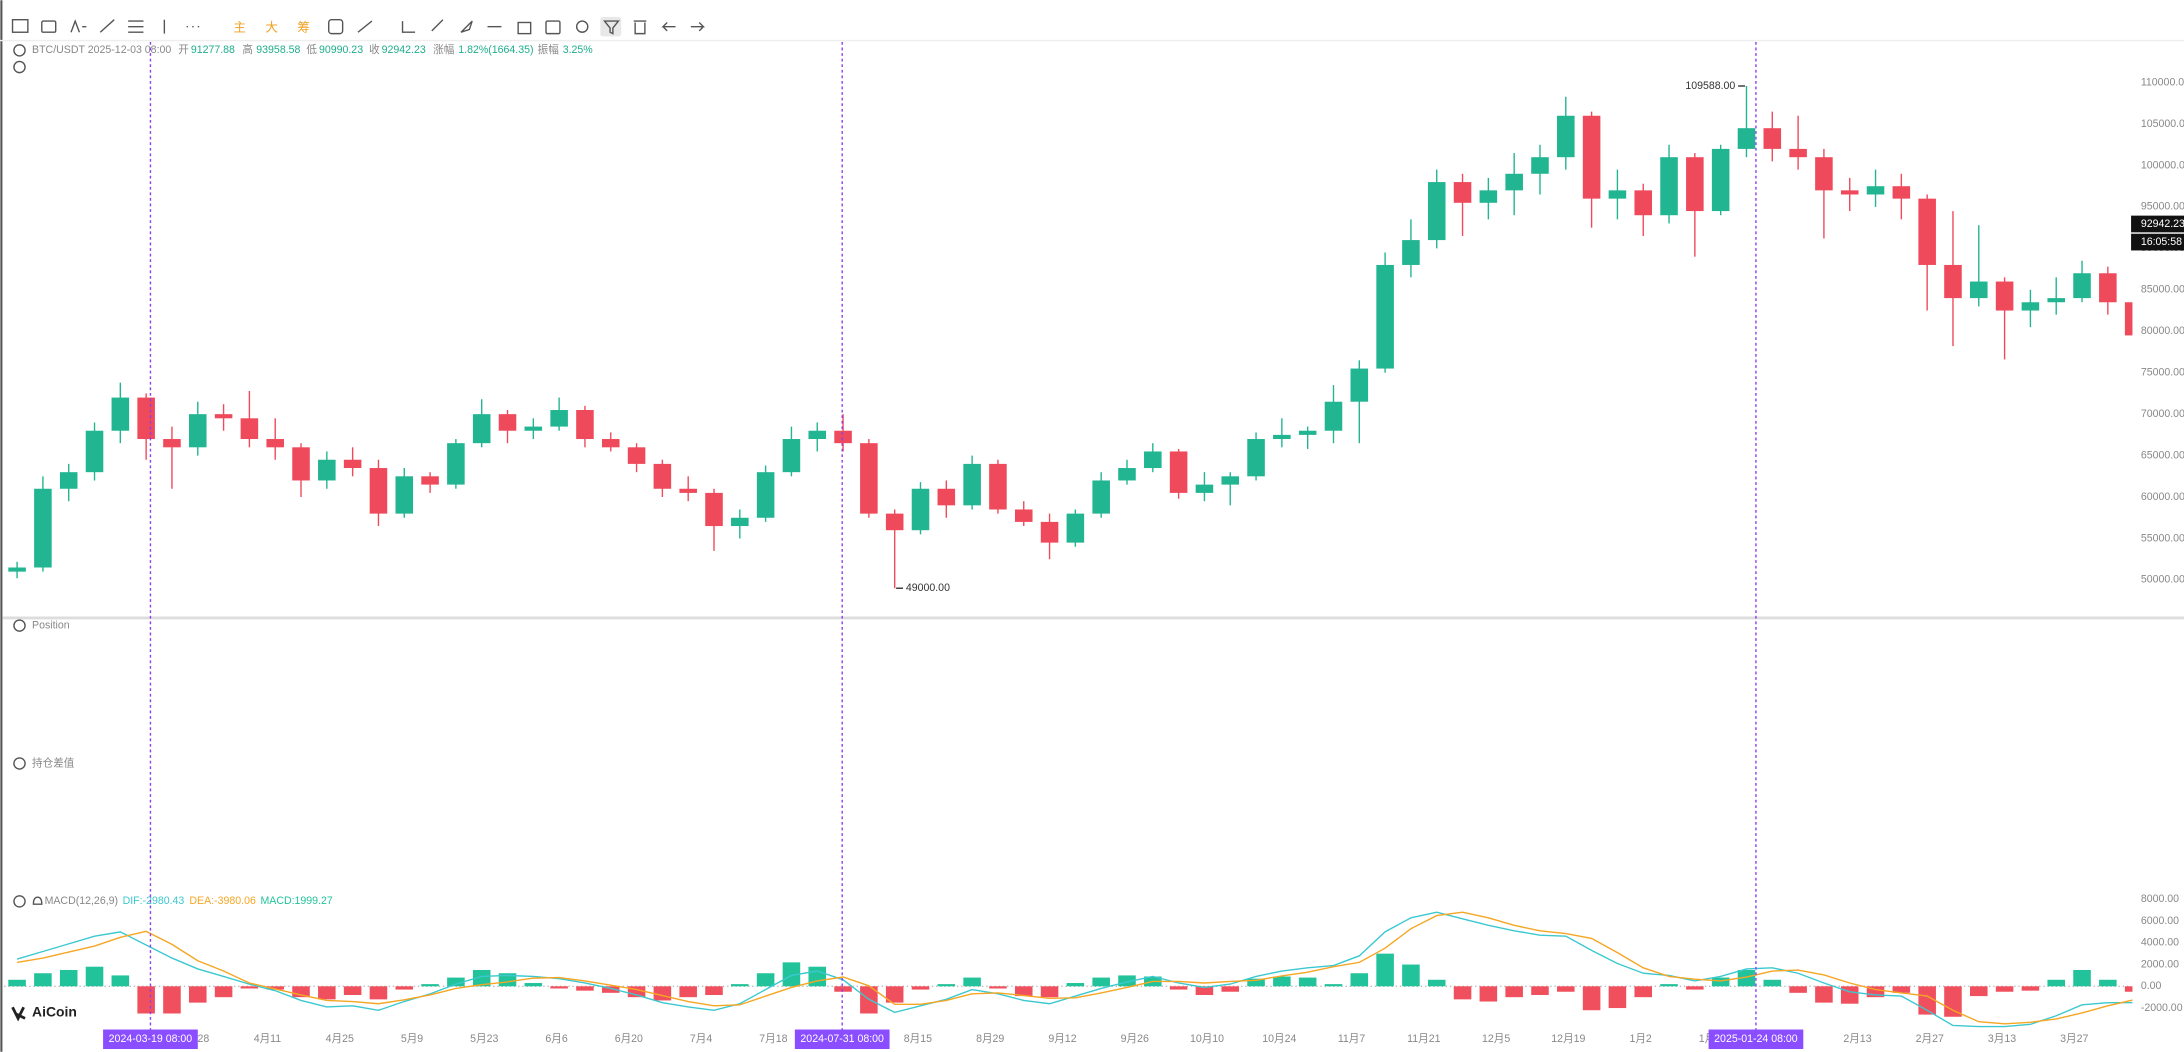 The image size is (2184, 1052). Describe the element at coordinates (37, 900) in the screenshot. I see `alert-icon` at that location.